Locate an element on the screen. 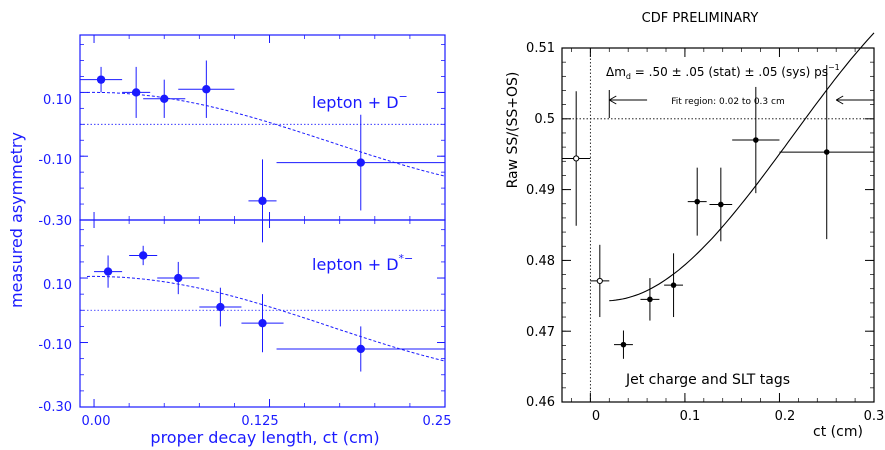 The height and width of the screenshot is (450, 885). dm-value: = .50 ± .05 (stat) ± .05 (sys) ps is located at coordinates (729, 72).